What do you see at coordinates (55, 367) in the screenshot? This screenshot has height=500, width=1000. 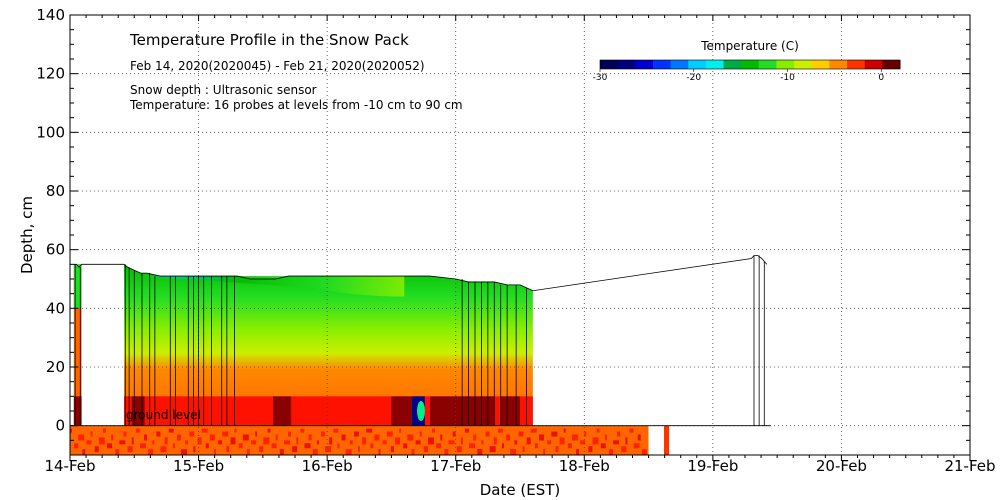 I see `y-tick-label: 20` at bounding box center [55, 367].